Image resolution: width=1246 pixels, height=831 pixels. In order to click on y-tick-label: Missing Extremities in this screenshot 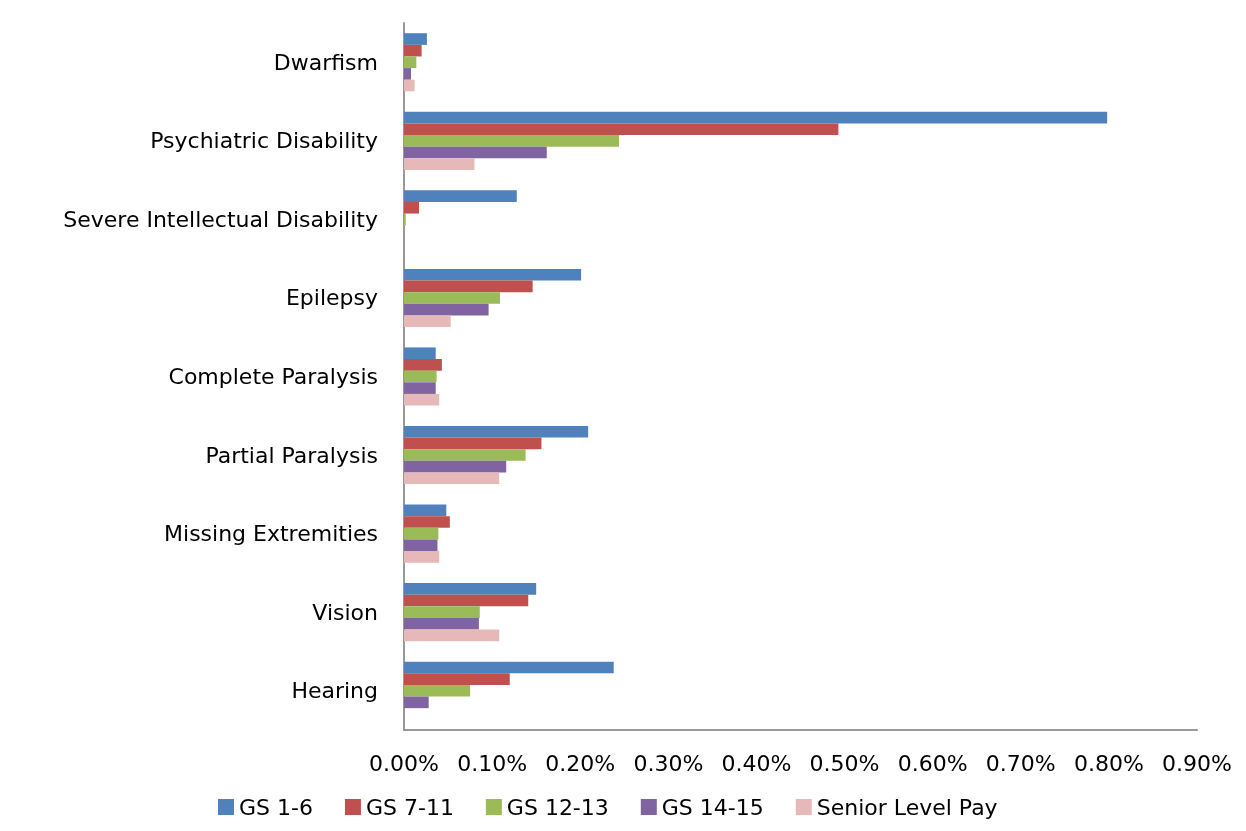, I will do `click(271, 534)`.